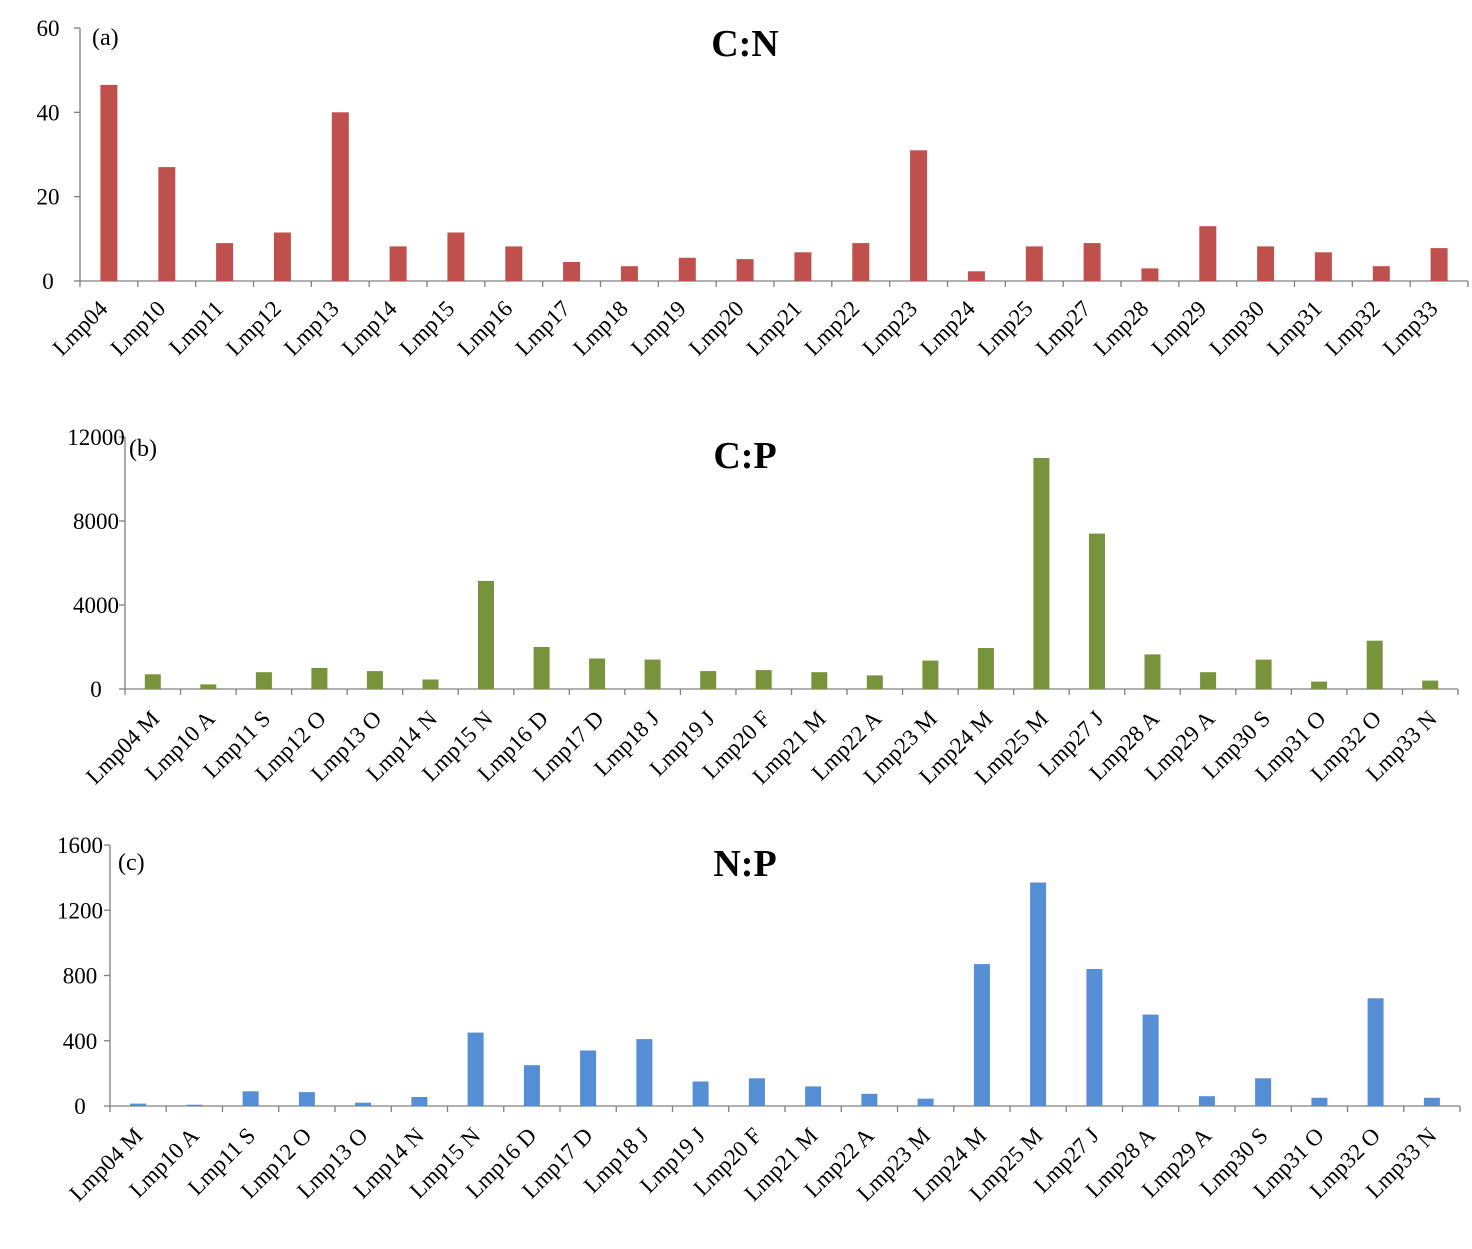 Image resolution: width=1472 pixels, height=1249 pixels. I want to click on bar-lmp19-j, so click(708, 680).